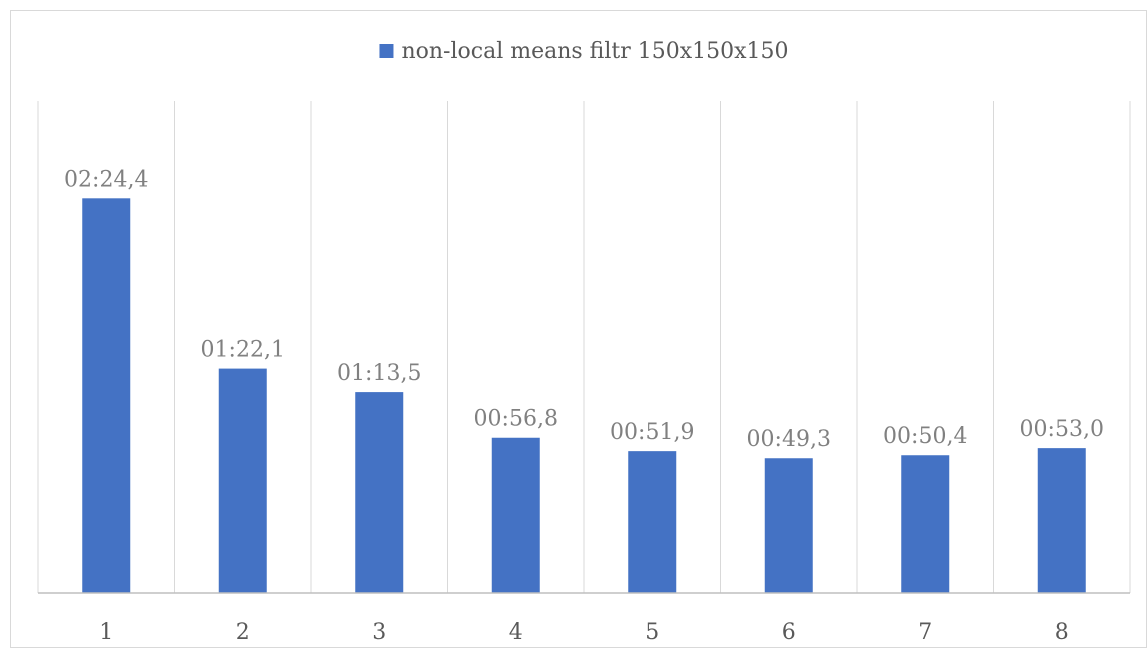  What do you see at coordinates (594, 51) in the screenshot?
I see `legend-label: non-local means filtr 150x150x150` at bounding box center [594, 51].